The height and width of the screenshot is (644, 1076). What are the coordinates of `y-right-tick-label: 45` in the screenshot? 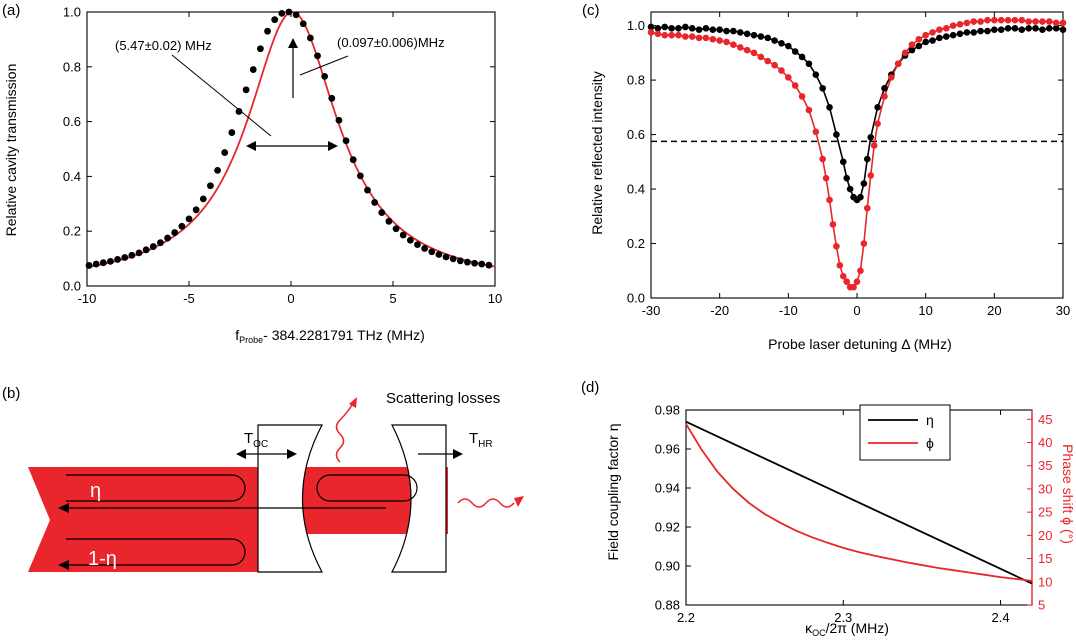 It's located at (1045, 419).